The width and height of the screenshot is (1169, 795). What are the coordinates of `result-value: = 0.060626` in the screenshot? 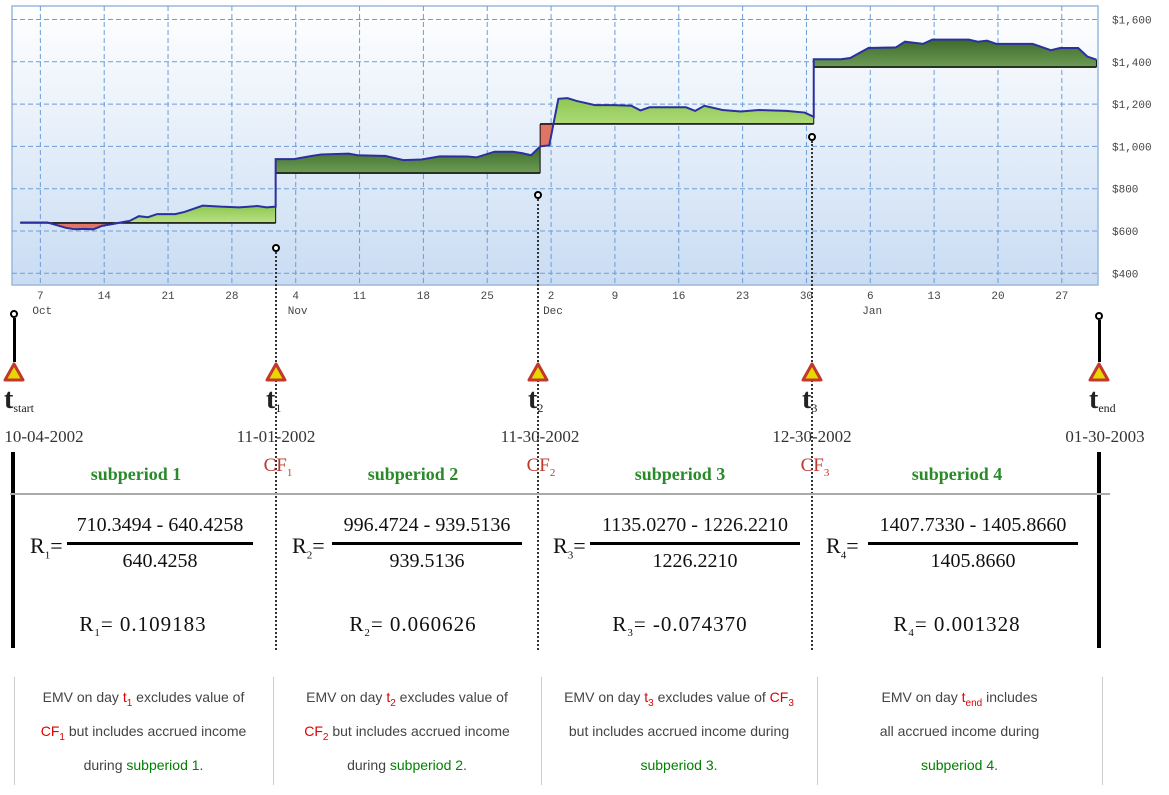 It's located at (423, 624).